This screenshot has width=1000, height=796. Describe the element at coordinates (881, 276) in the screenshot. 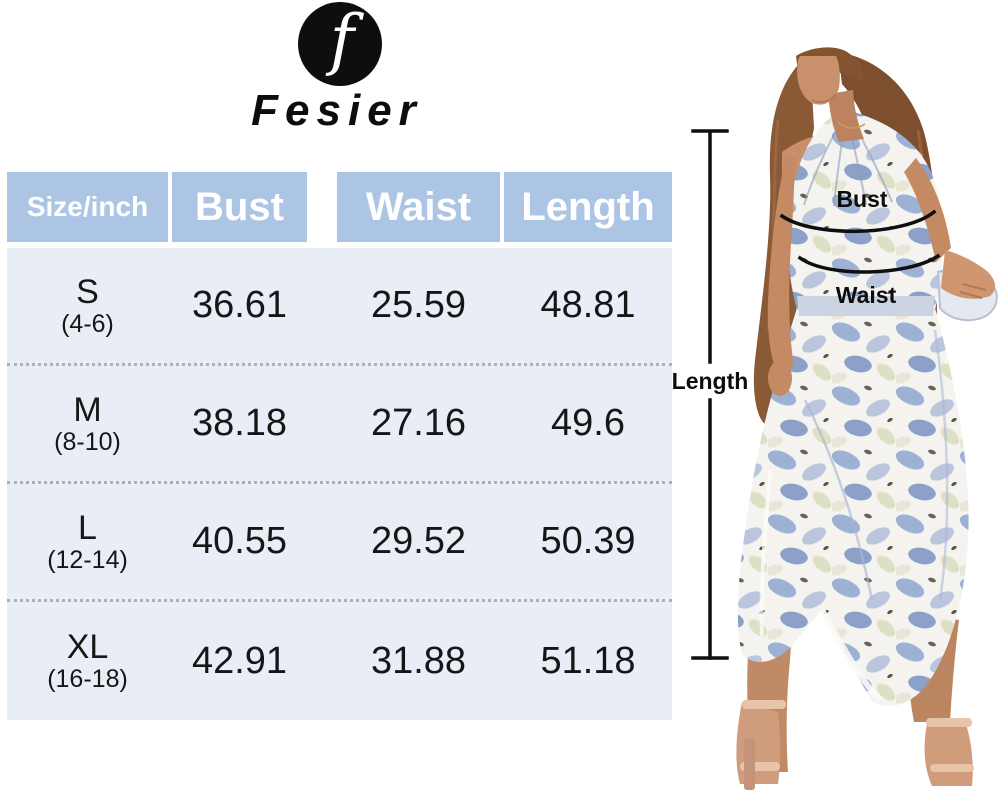

I see `model-arms` at that location.